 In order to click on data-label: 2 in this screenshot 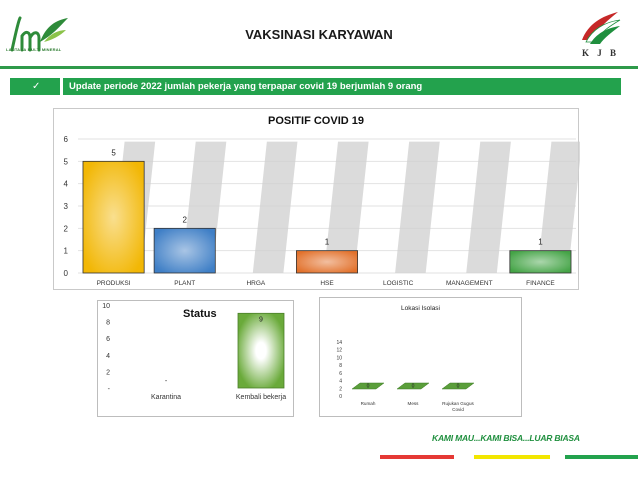, I will do `click(184, 219)`.